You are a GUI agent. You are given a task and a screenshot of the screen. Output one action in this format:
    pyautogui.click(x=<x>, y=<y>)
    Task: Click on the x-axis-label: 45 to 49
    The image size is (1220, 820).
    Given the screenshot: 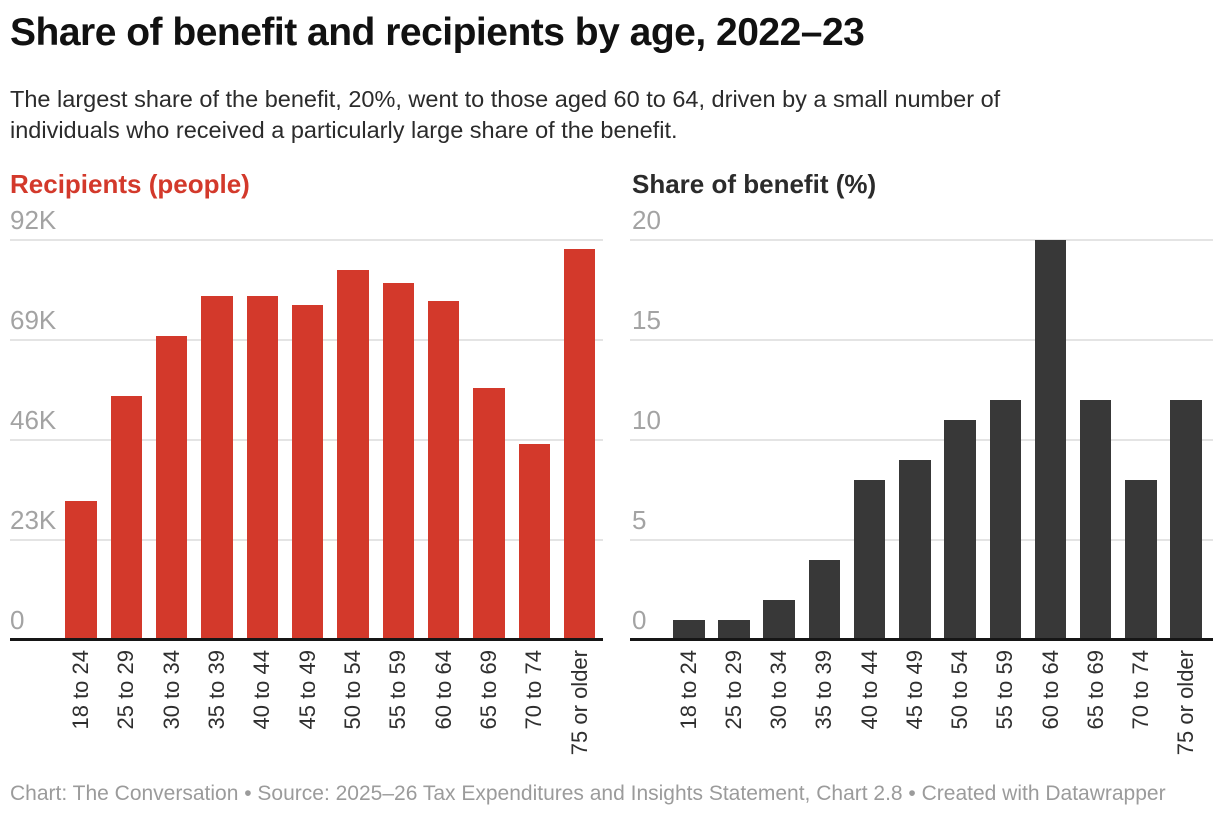 What is the action you would take?
    pyautogui.click(x=914, y=690)
    